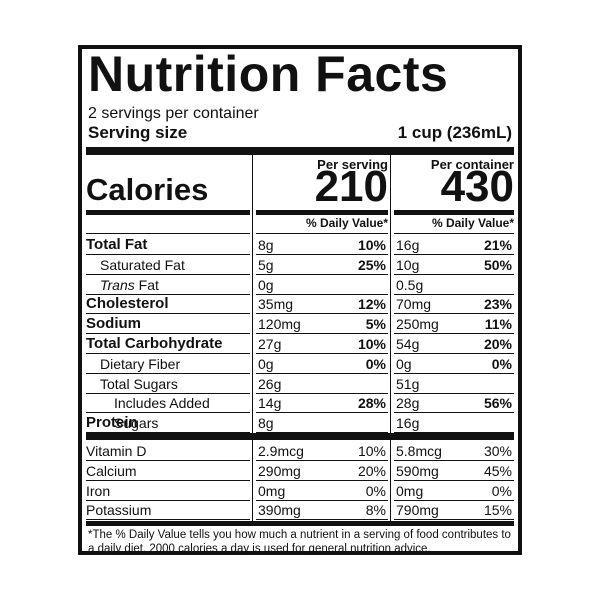  Describe the element at coordinates (116, 451) in the screenshot. I see `nutrient-label: Vitamin D` at that location.